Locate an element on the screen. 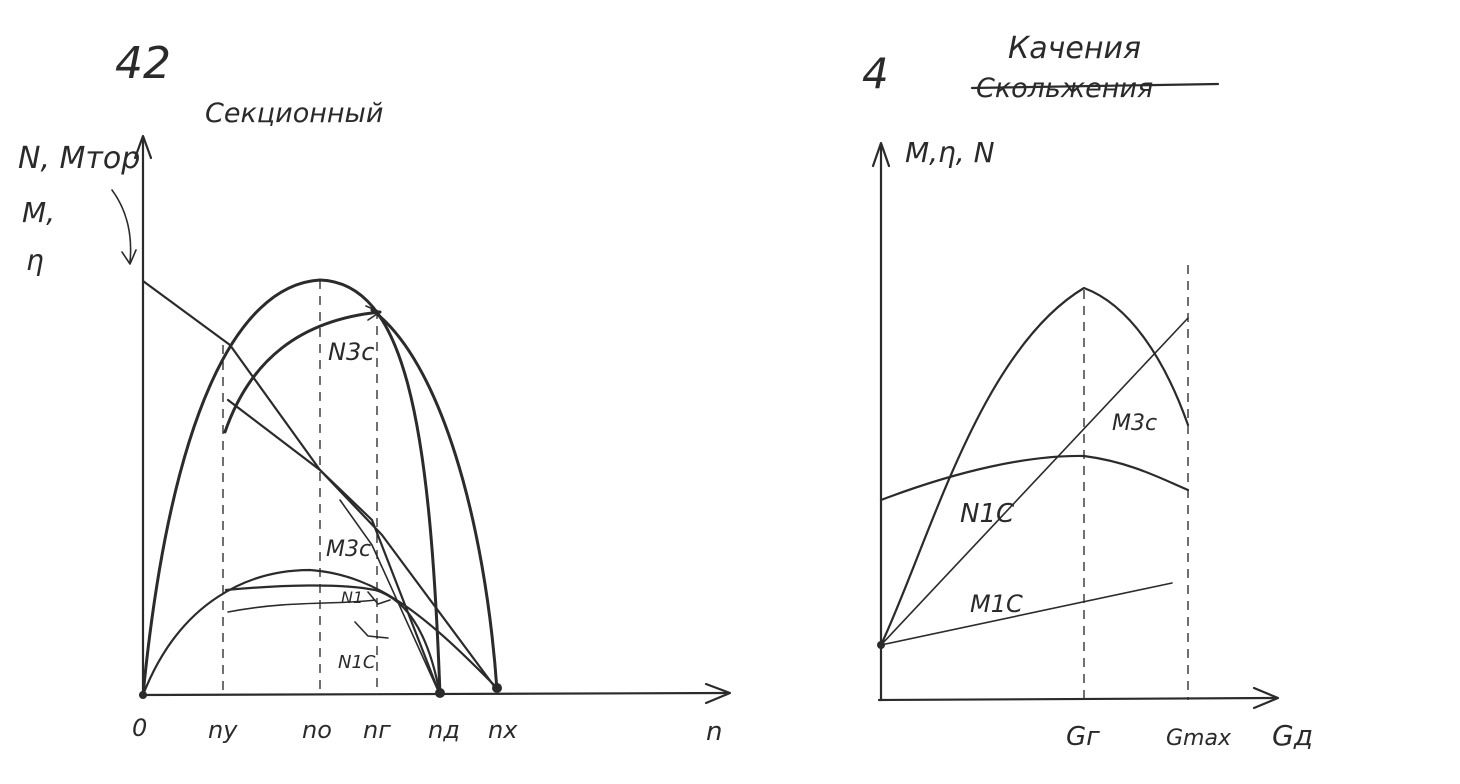  left-label-N1C: N1C is located at coordinates (357, 662).